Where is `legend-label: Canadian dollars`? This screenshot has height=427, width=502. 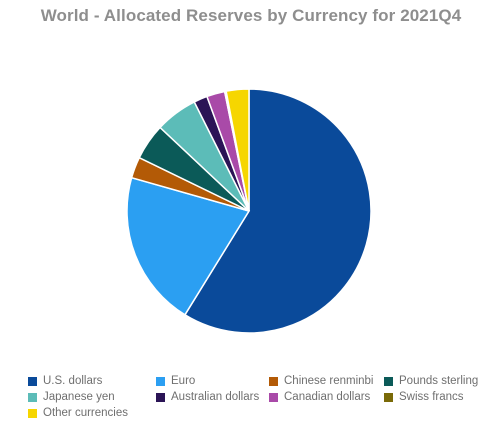 legend-label: Canadian dollars is located at coordinates (327, 397).